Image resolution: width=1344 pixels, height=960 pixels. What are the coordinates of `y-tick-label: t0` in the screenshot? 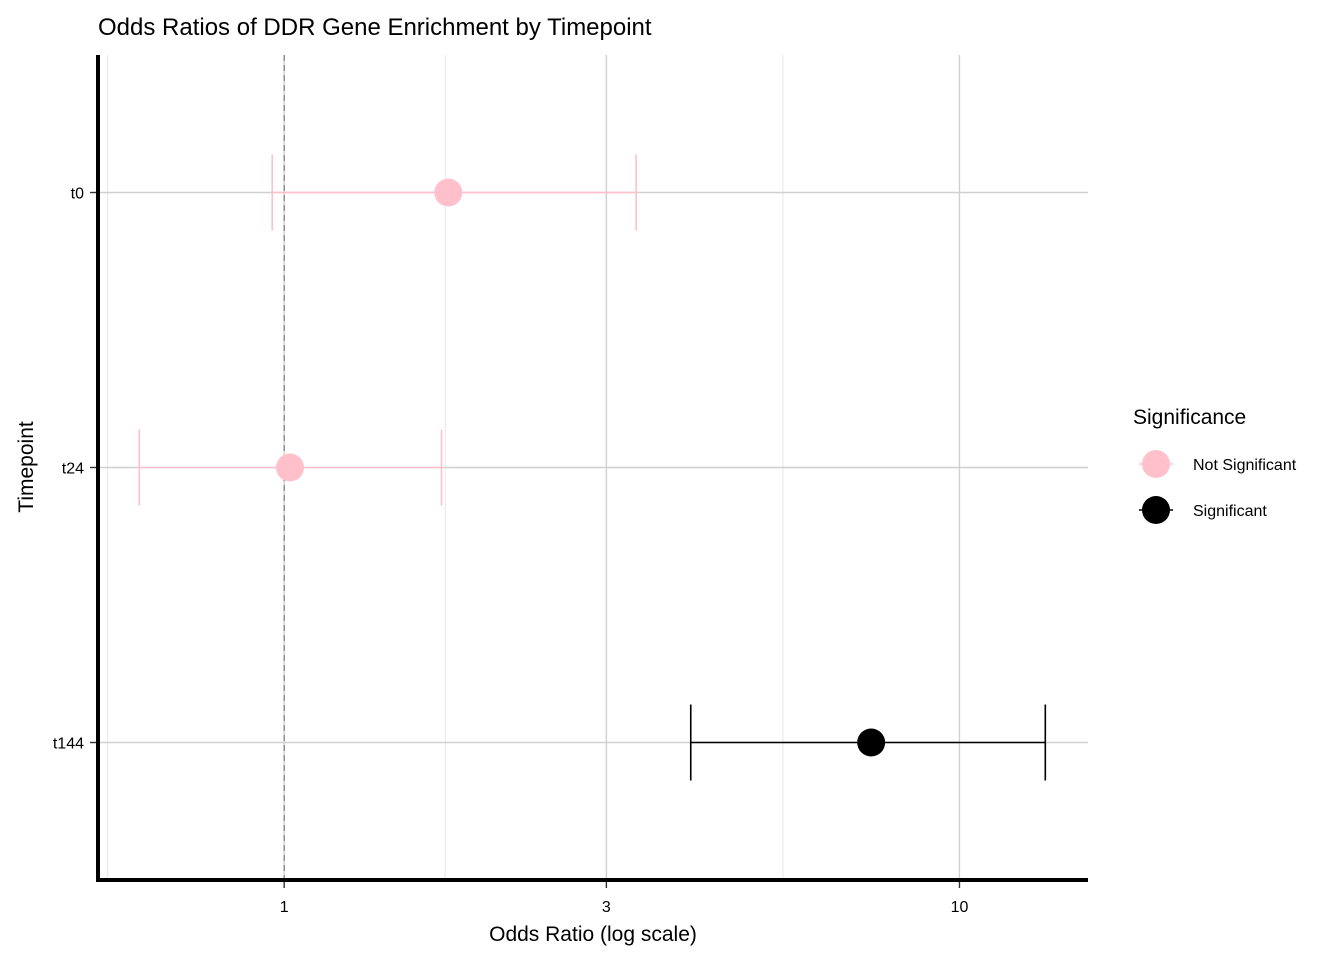 It's located at (77, 194).